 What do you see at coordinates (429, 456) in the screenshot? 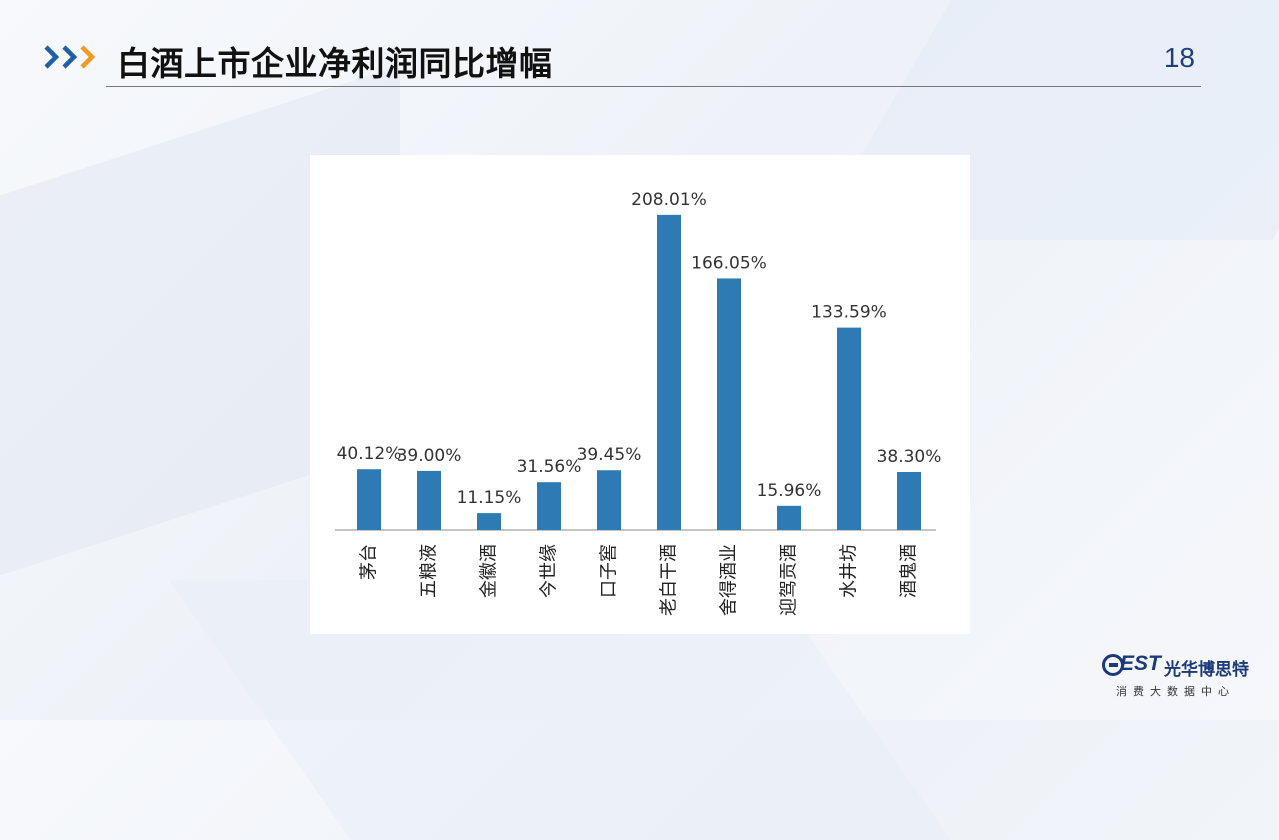
I see `data-label: 39.00%` at bounding box center [429, 456].